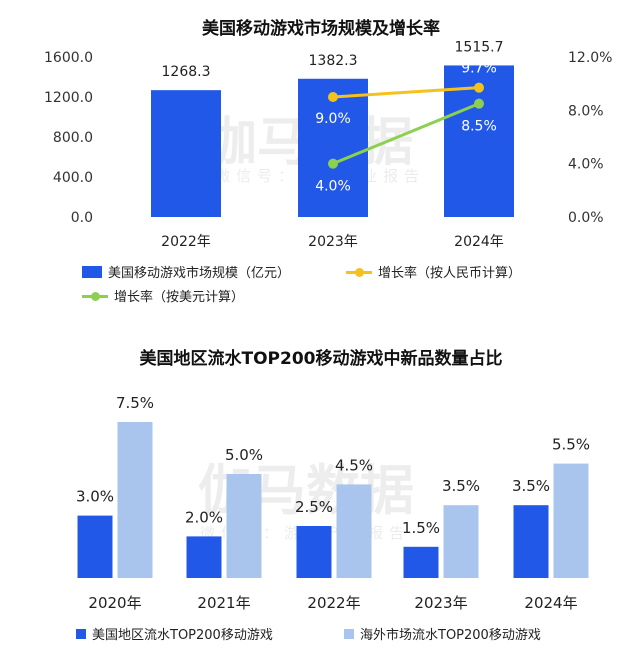  I want to click on right-axis-tick: 0.0%, so click(586, 218).